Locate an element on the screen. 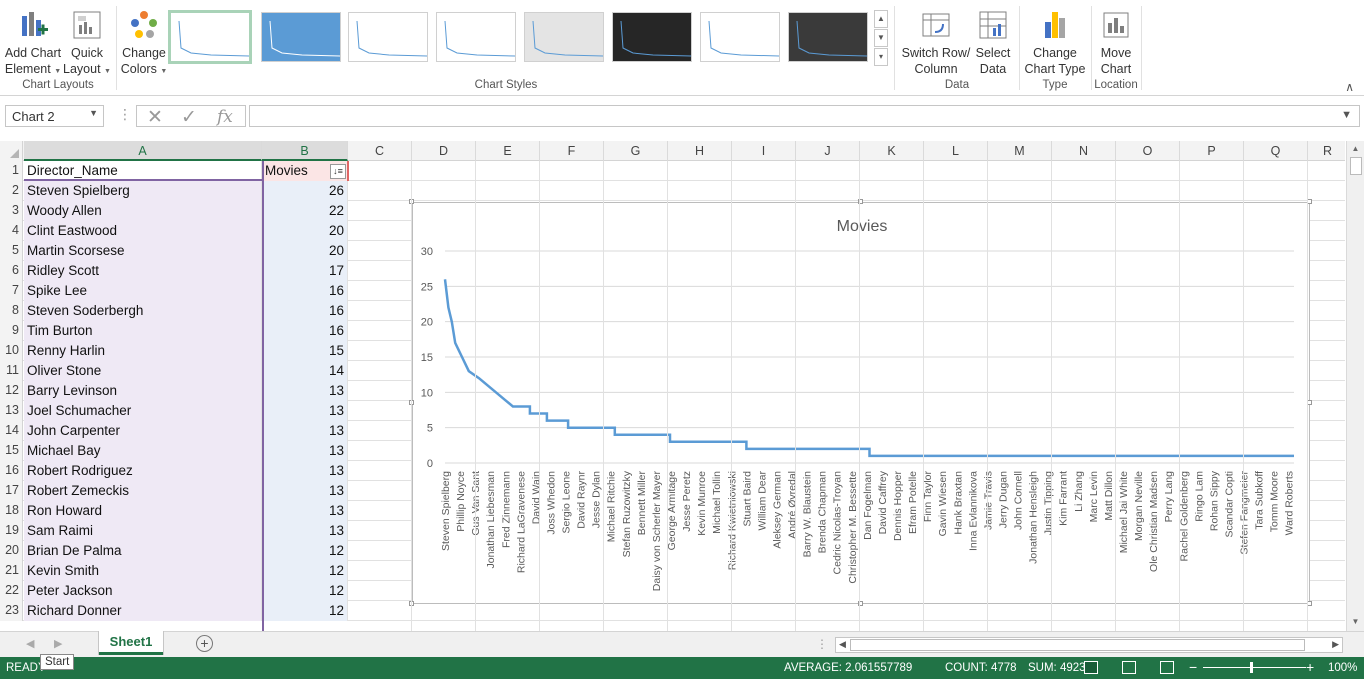 This screenshot has height=679, width=1364. row-header: 6 is located at coordinates (11, 271).